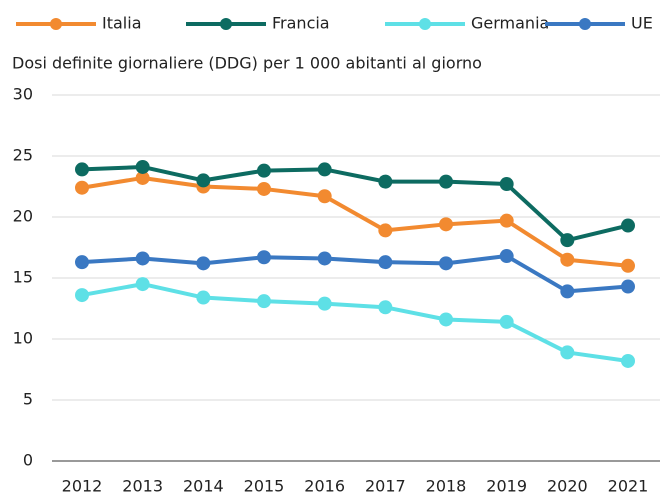 The image size is (665, 499). Describe the element at coordinates (385, 486) in the screenshot. I see `x-tick-label: 2017` at that location.